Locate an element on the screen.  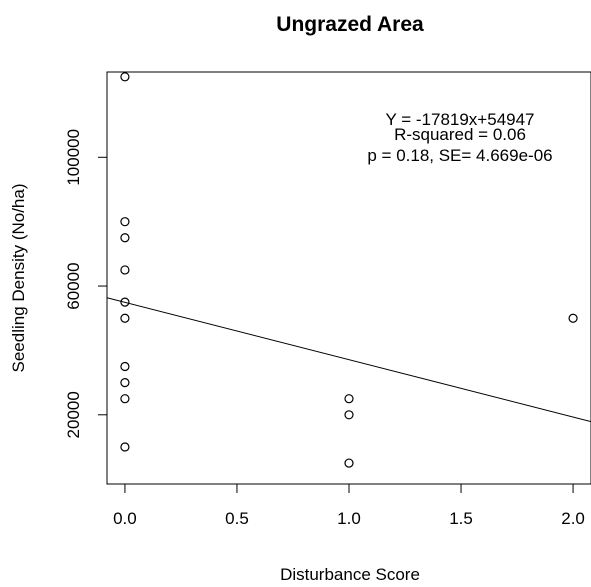
x-axis: 0.0 0.5 1.0 1.5 2.0 is located at coordinates (349, 506).